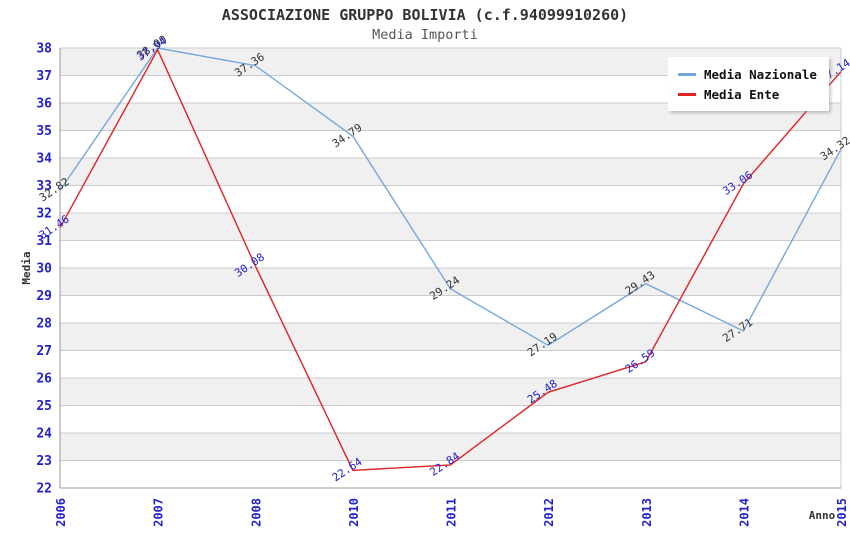  What do you see at coordinates (354, 512) in the screenshot?
I see `svg-text: 2010` at bounding box center [354, 512].